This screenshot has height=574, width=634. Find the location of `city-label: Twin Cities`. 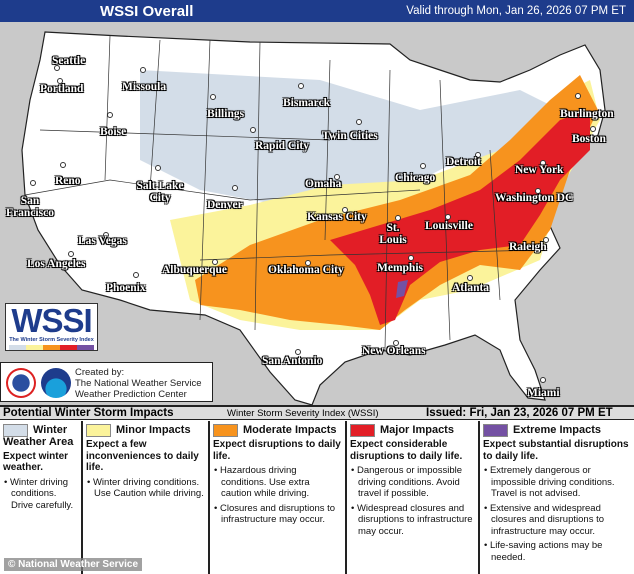

city-label: Twin Cities is located at coordinates (350, 136).